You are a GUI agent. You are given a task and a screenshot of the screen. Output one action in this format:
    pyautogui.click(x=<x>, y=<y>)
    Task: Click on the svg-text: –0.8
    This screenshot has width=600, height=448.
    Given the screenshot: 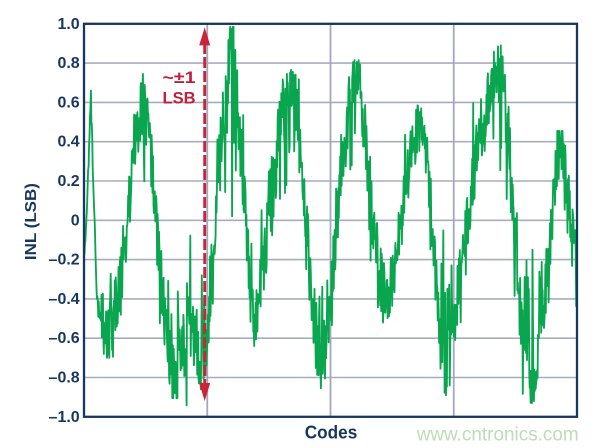 What is the action you would take?
    pyautogui.click(x=64, y=378)
    